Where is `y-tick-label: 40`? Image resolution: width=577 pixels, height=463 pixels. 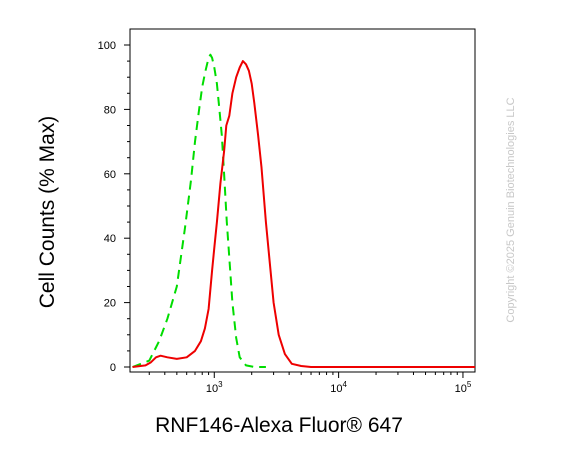 y-tick-label: 40 is located at coordinates (110, 239).